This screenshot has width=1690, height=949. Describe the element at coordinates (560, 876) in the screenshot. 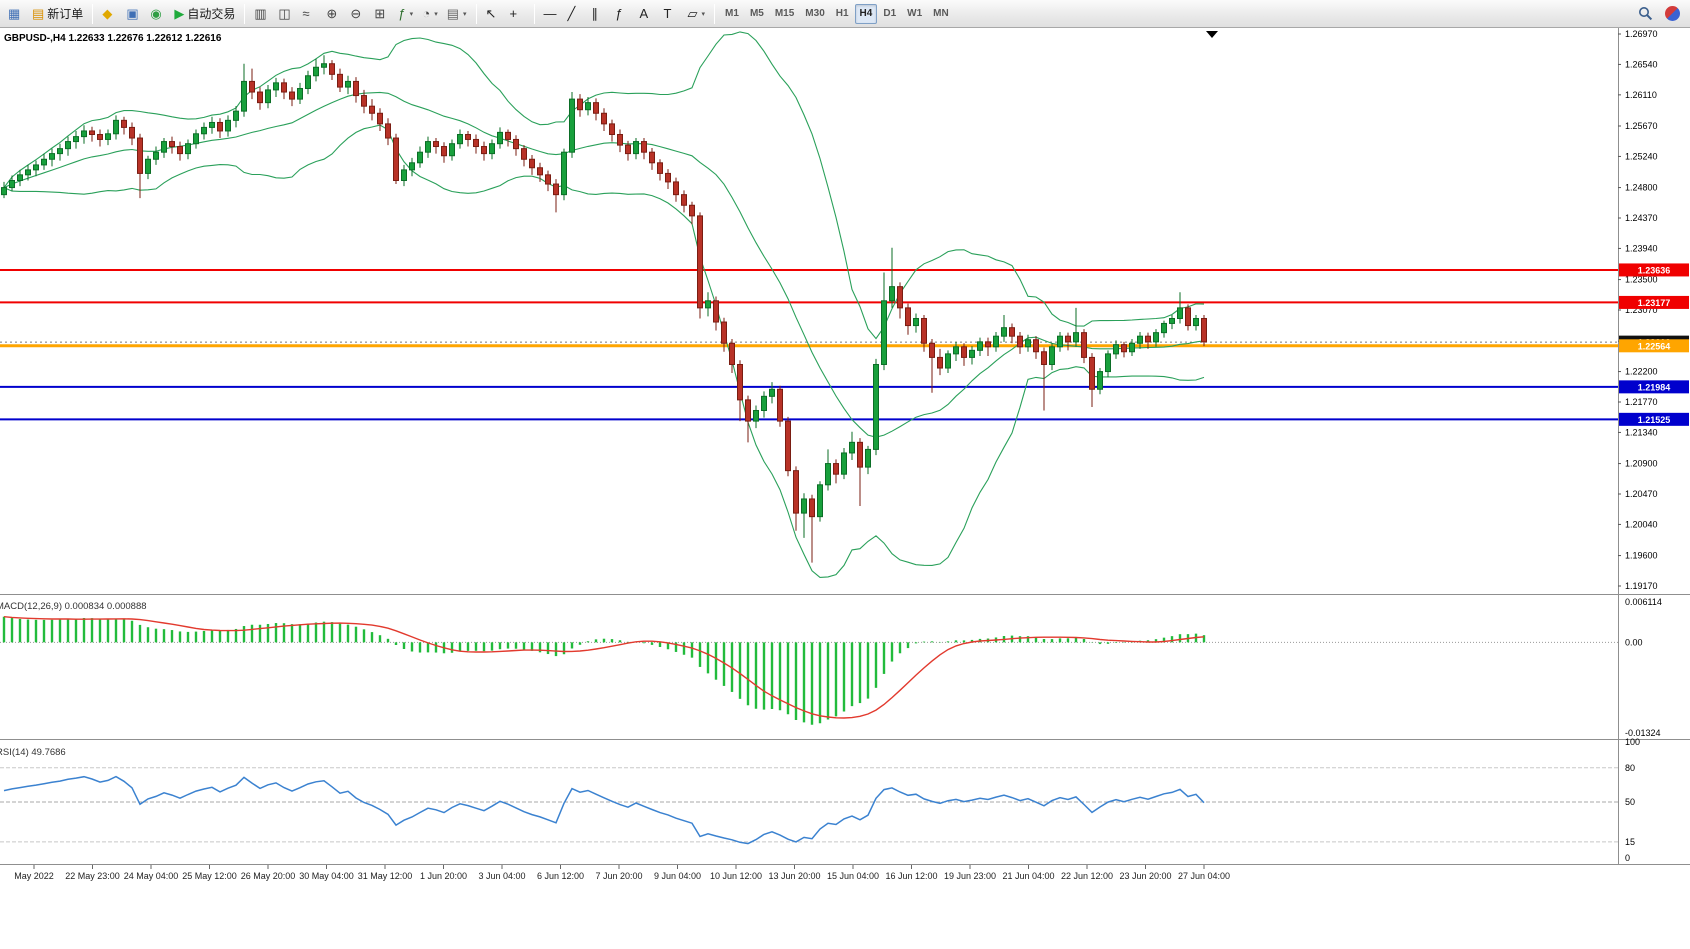

I see `time-axis-label: 6 Jun 12:00` at that location.